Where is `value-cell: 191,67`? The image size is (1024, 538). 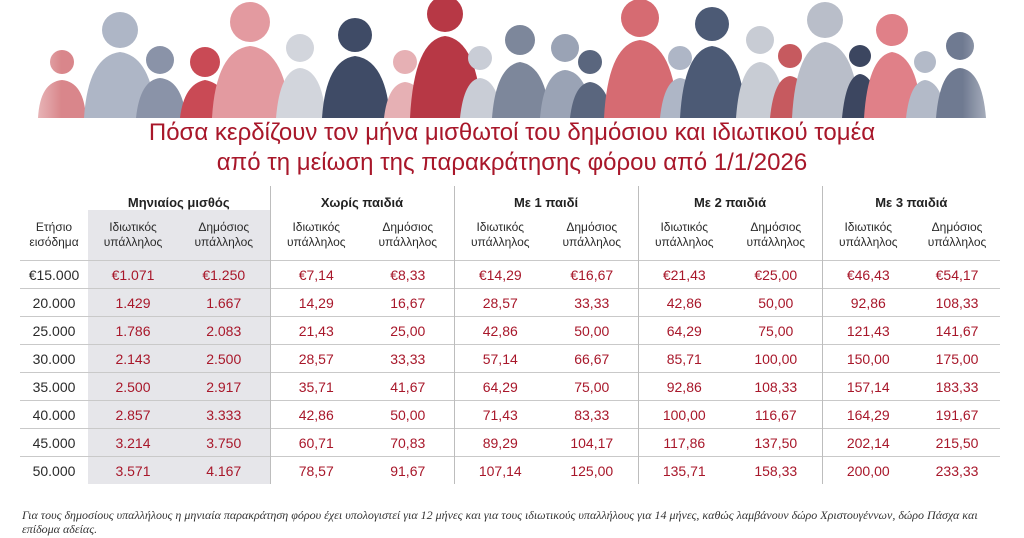
value-cell: 191,67 is located at coordinates (957, 414).